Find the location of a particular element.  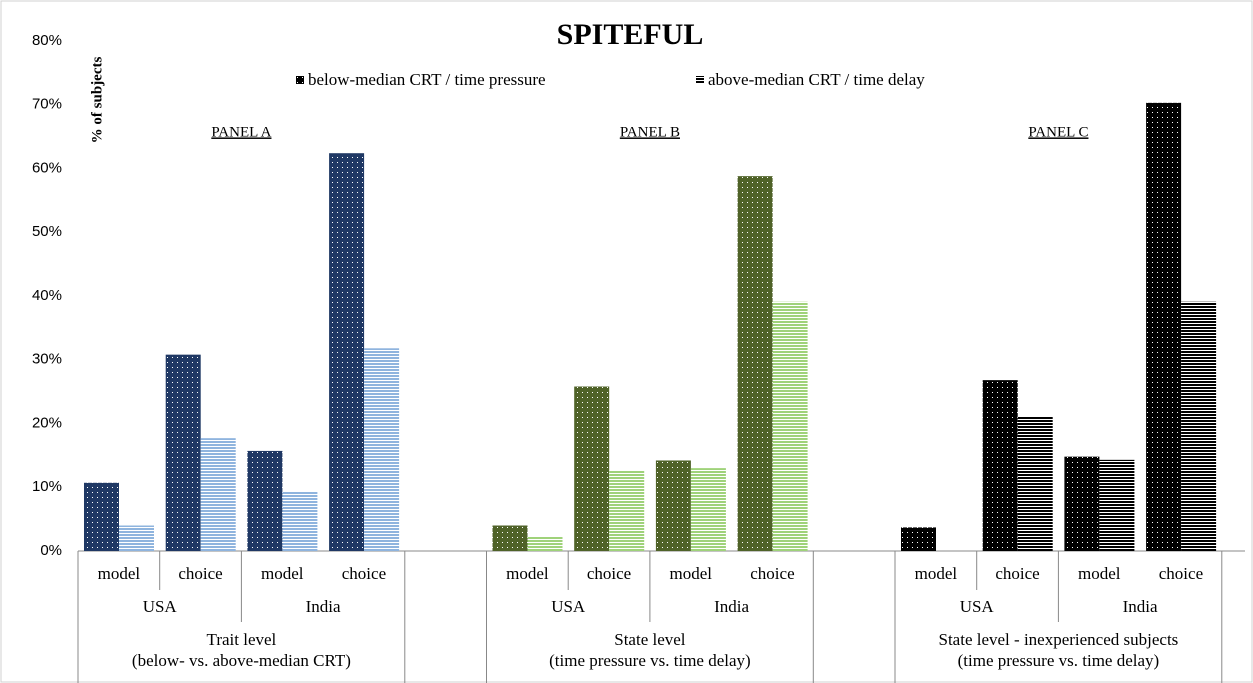

y-tick-label: 80% is located at coordinates (47, 40).